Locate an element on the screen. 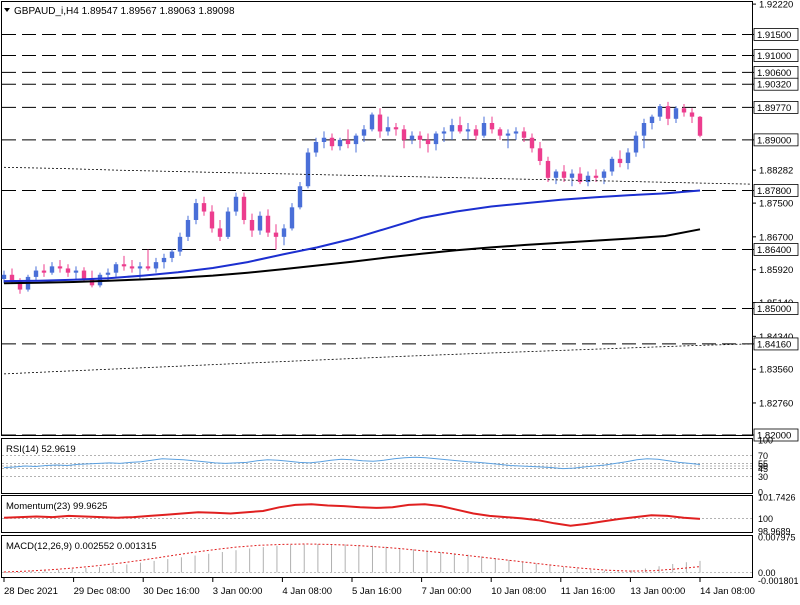 The height and width of the screenshot is (605, 800). price-tick-label: 1.87500 is located at coordinates (776, 204).